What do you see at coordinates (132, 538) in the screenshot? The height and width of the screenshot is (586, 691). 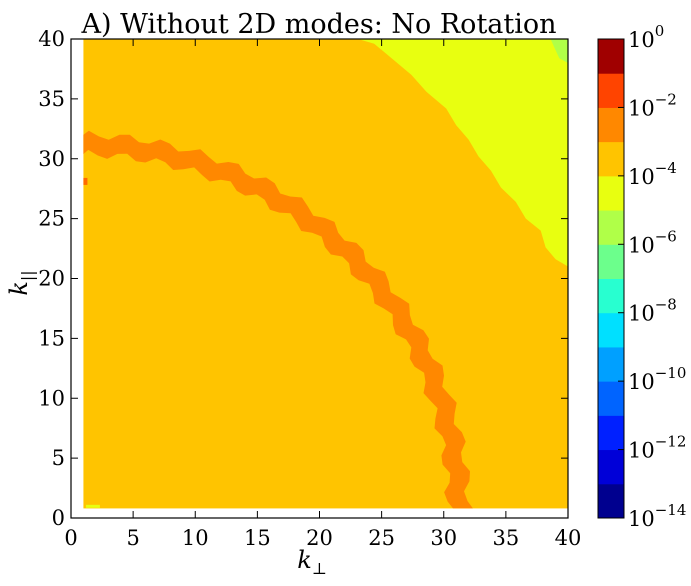 I see `x-tick-label: 5` at bounding box center [132, 538].